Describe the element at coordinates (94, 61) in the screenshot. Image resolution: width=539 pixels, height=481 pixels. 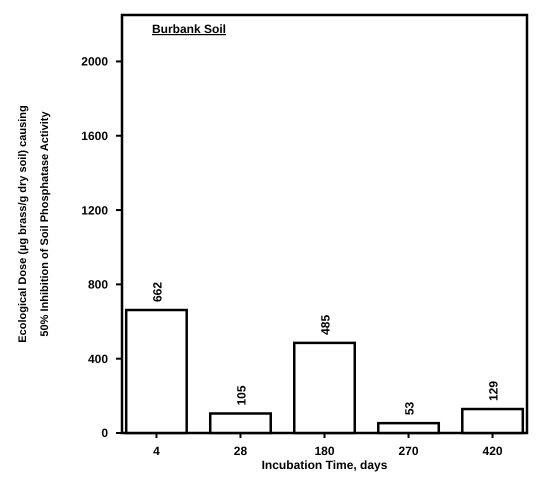
I see `y-tick-label: 2000` at that location.